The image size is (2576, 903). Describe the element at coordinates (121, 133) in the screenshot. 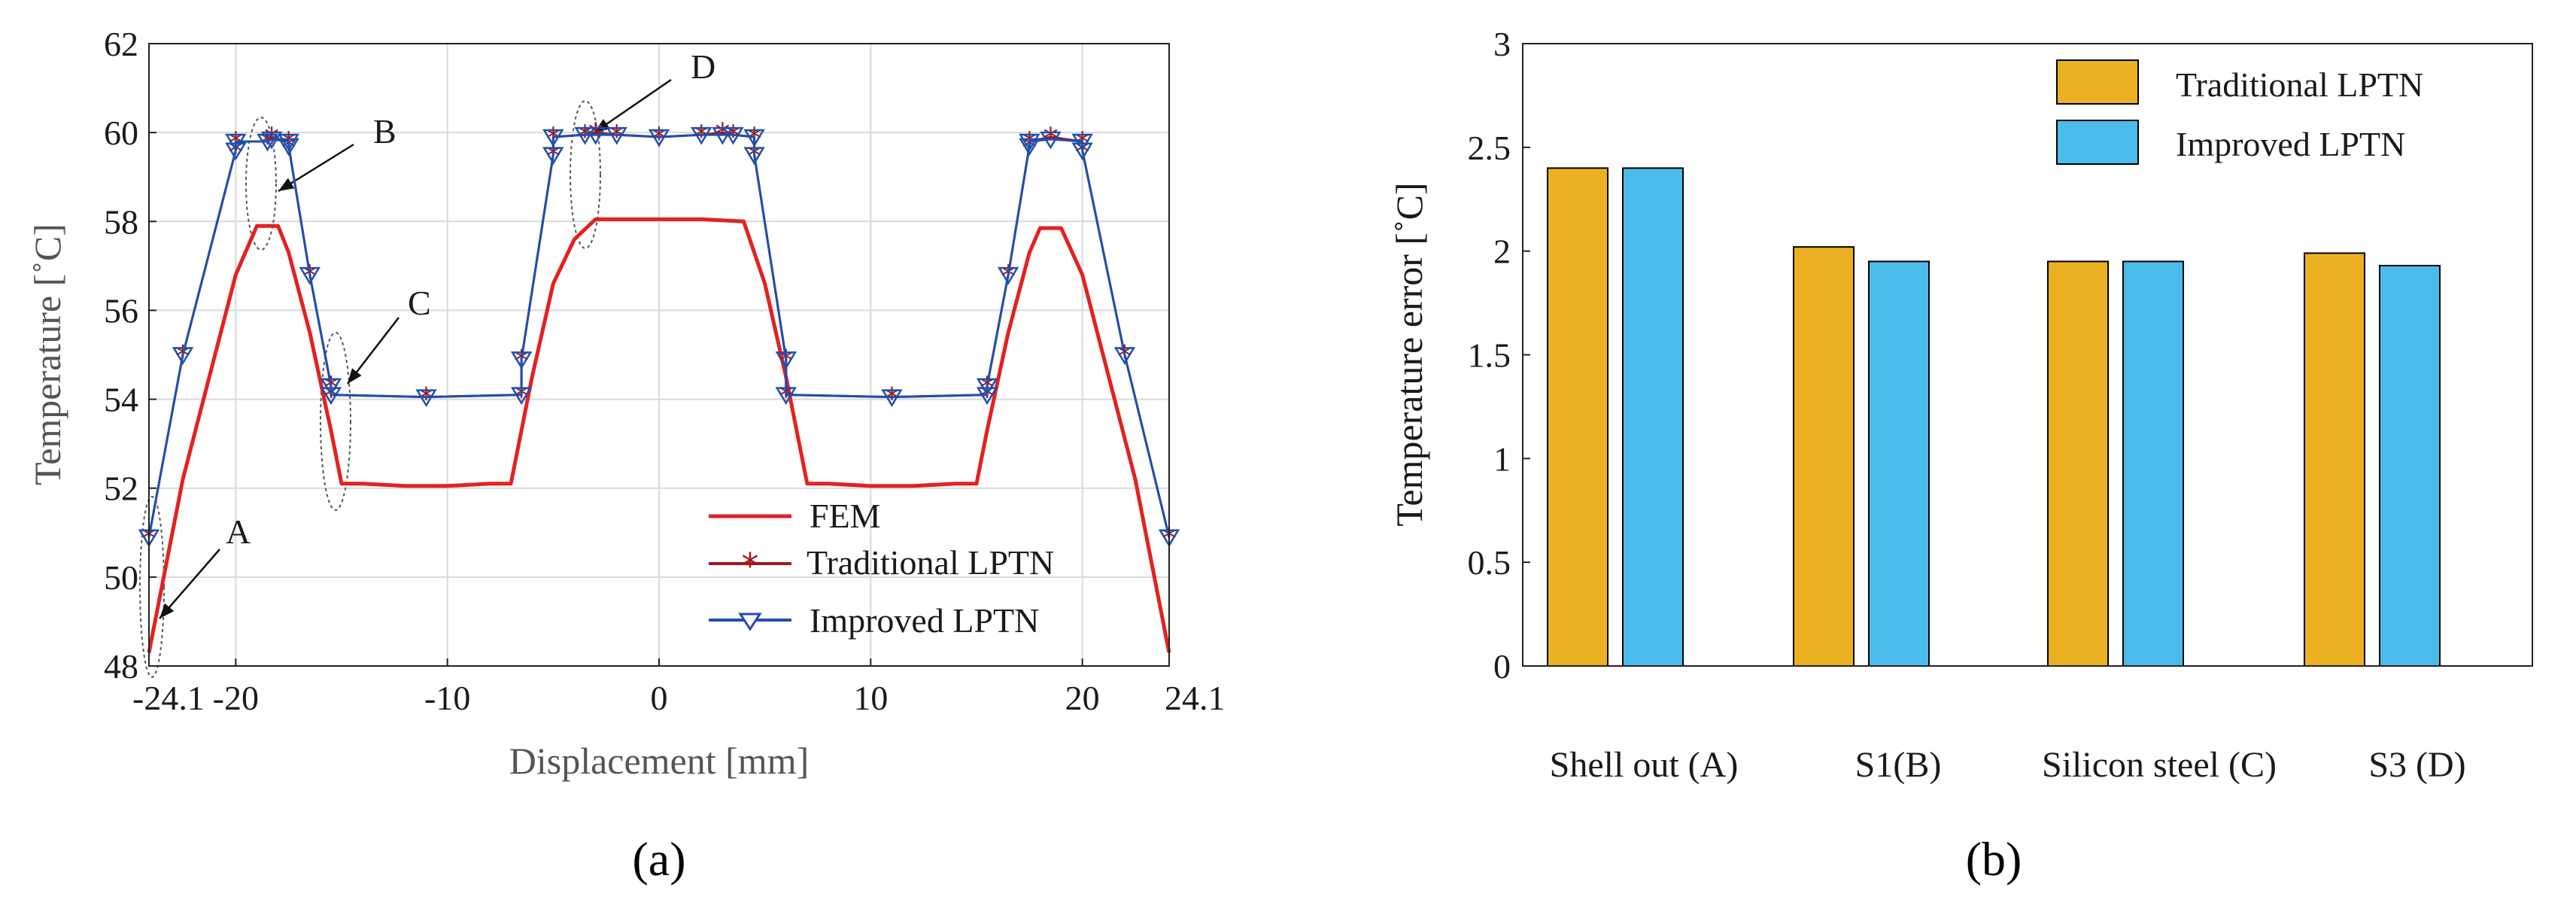

I see `y-tick-label: 60` at that location.